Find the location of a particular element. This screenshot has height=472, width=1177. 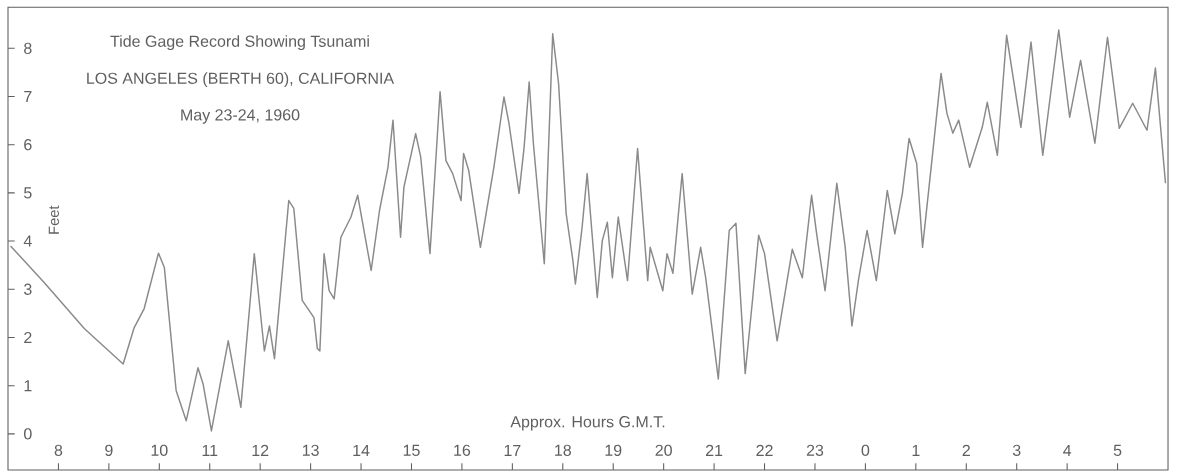

y-tick-label: 8 is located at coordinates (28, 48).